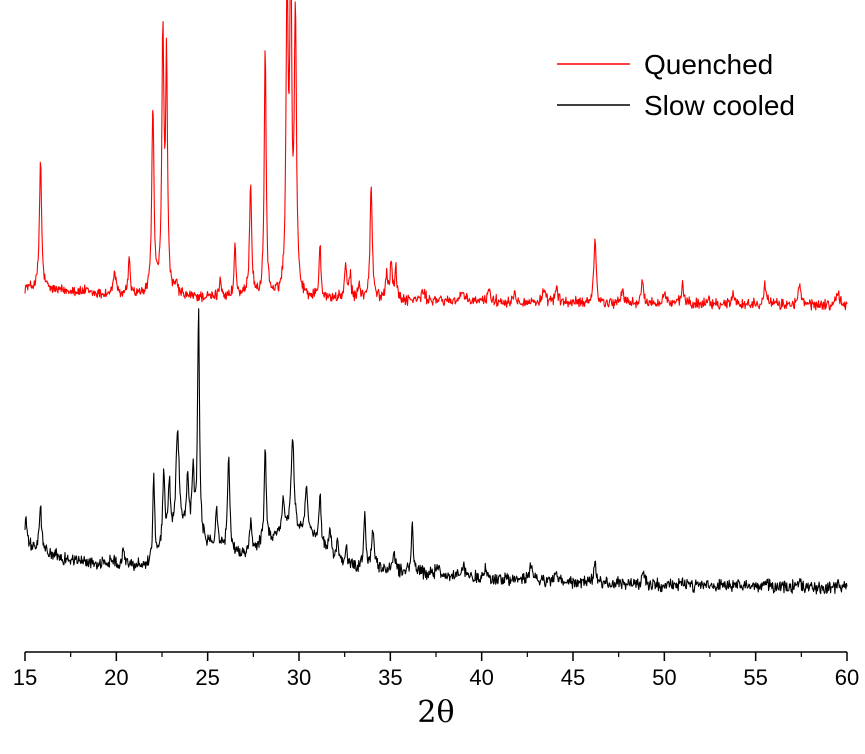 This screenshot has width=865, height=754. I want to click on legend-label-0: Quenched, so click(708, 64).